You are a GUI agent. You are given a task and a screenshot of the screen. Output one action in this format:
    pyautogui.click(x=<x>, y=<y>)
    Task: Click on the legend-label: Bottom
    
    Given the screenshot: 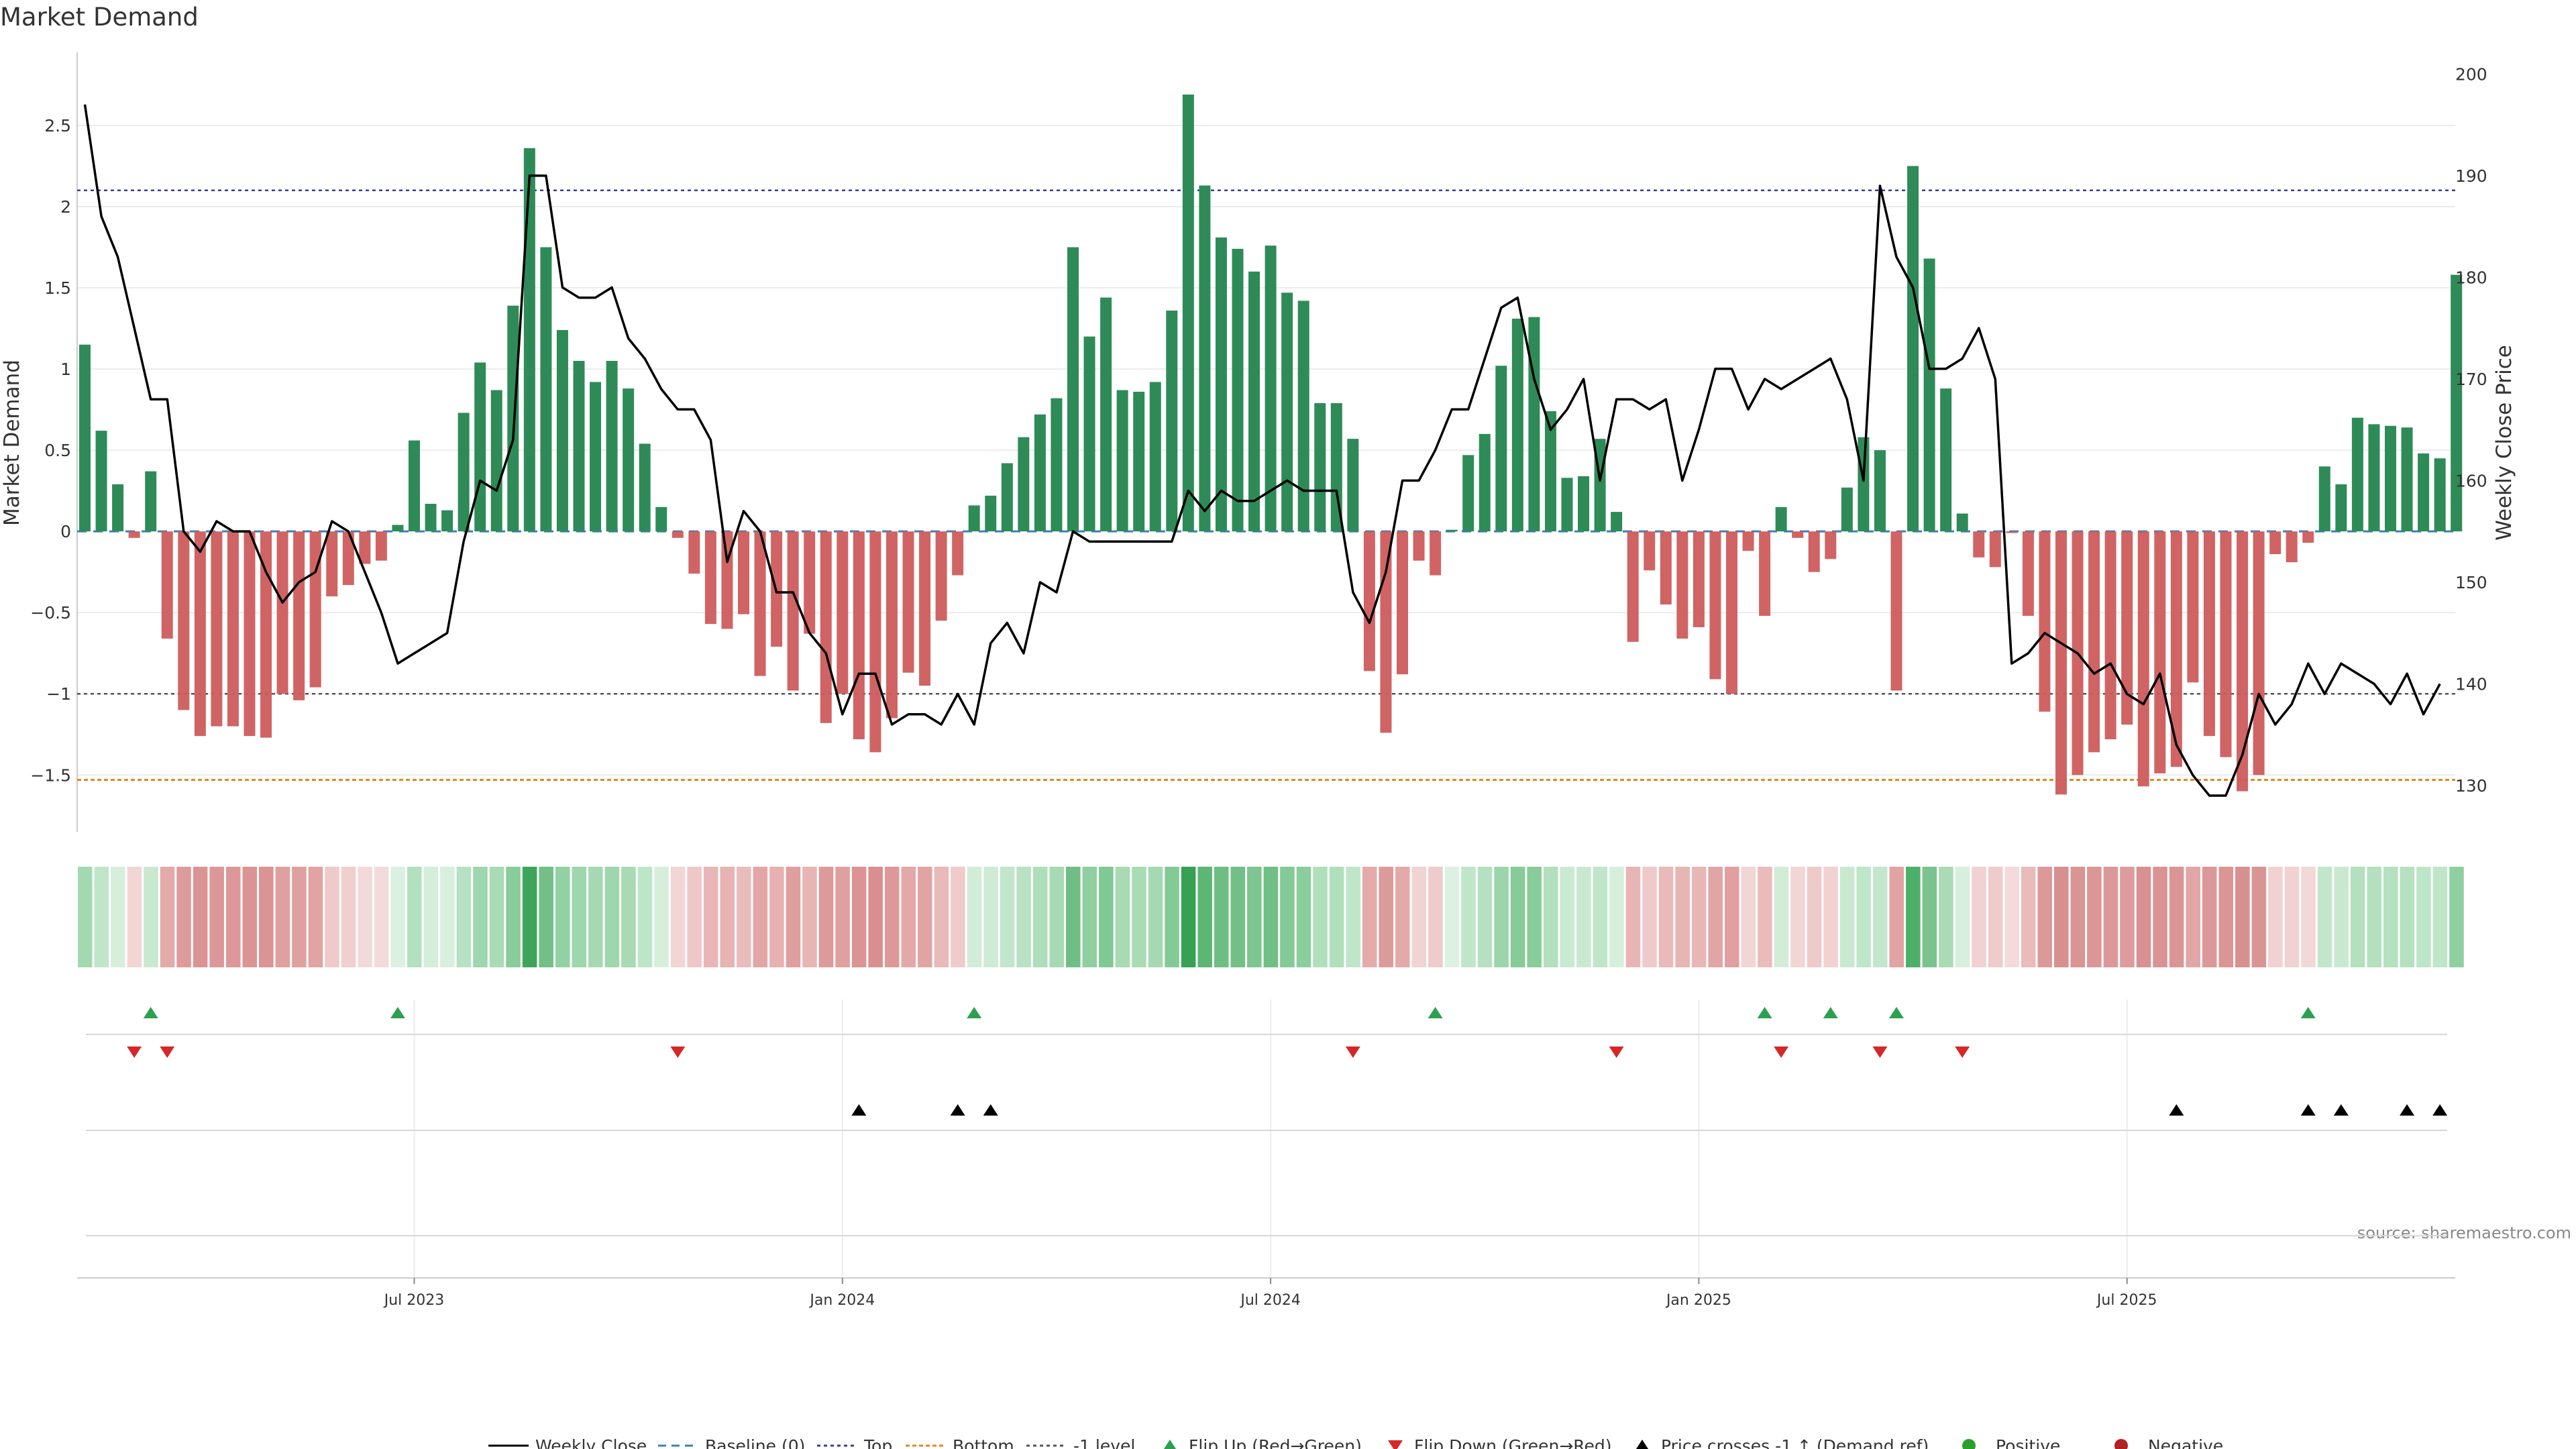 What is the action you would take?
    pyautogui.click(x=983, y=1442)
    